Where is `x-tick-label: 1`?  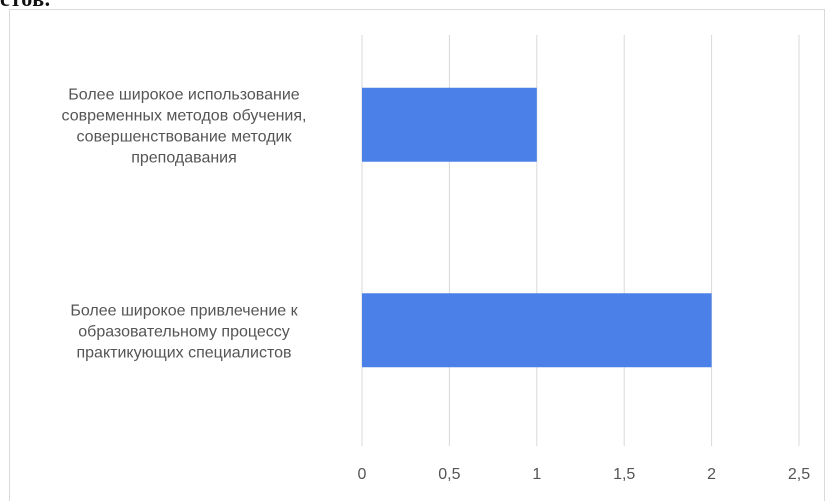
x-tick-label: 1 is located at coordinates (536, 474).